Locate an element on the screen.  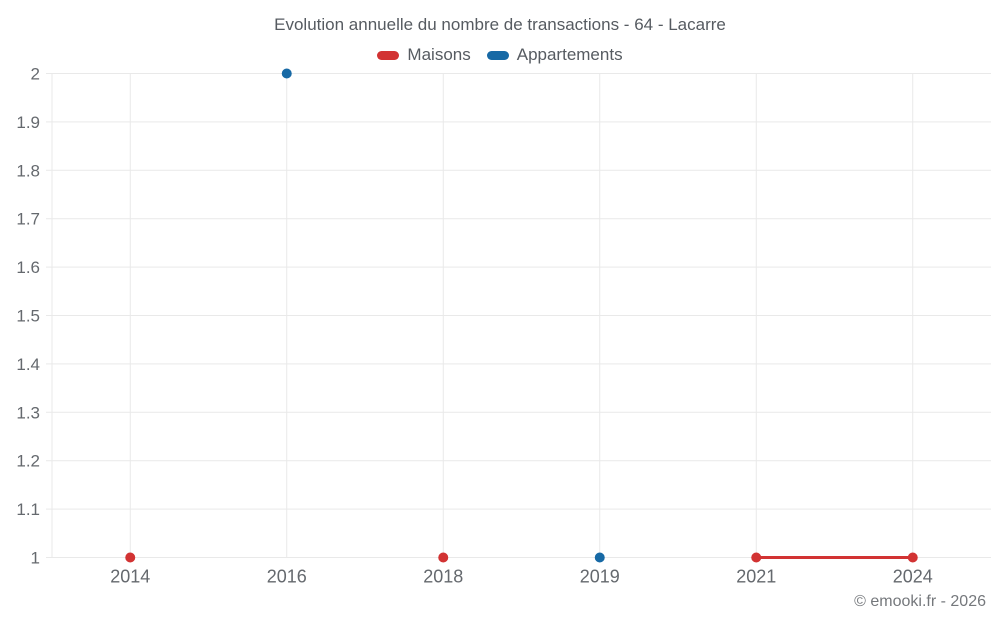
legend-item-maisons: Maisons is located at coordinates (424, 55).